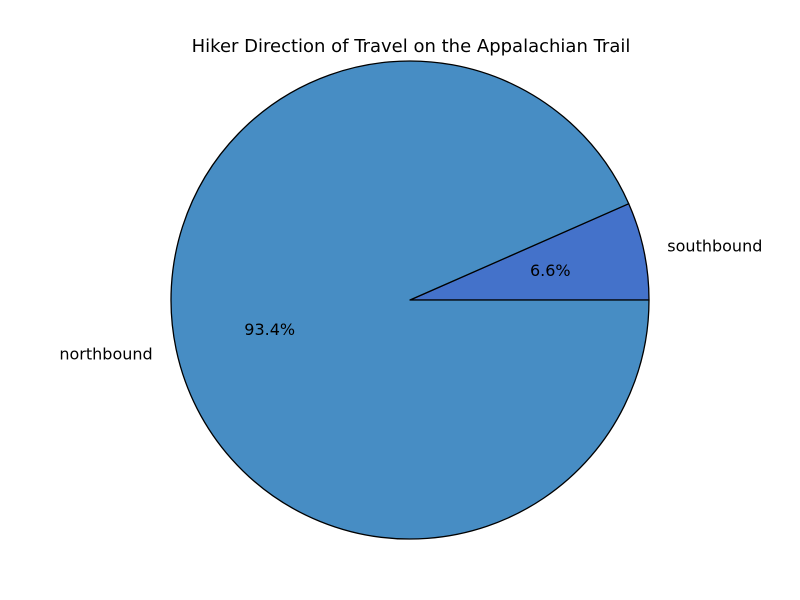 The width and height of the screenshot is (800, 600). What do you see at coordinates (714, 245) in the screenshot?
I see `slice-label-southbound: southbound` at bounding box center [714, 245].